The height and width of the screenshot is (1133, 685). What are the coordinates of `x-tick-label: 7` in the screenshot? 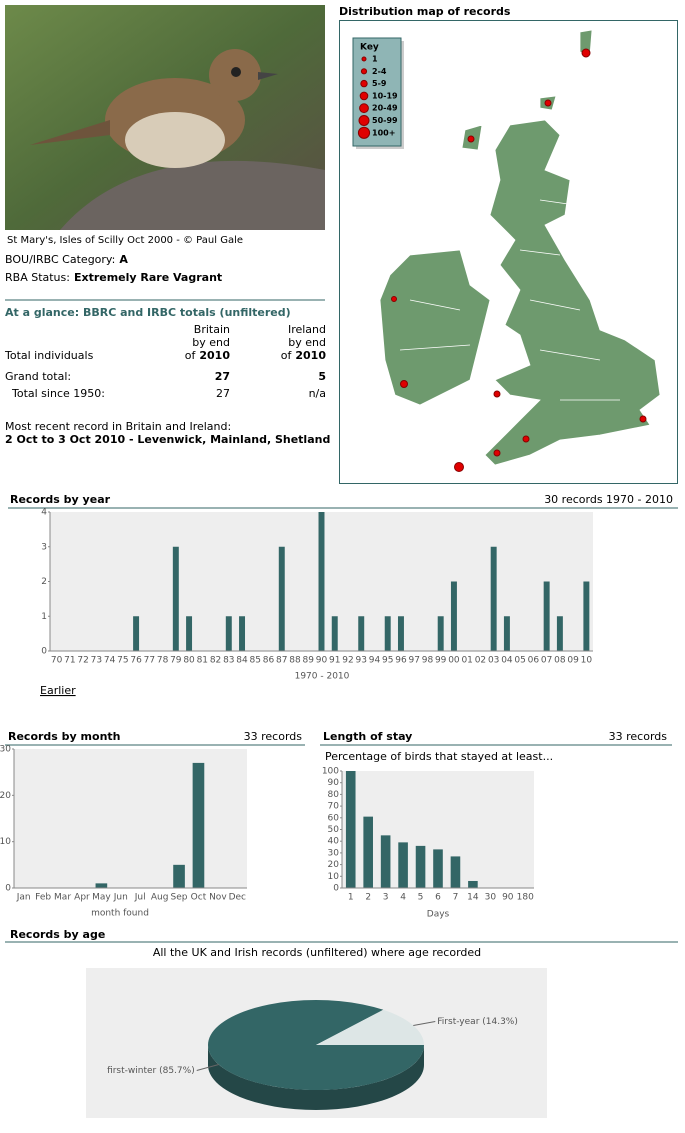 It's located at (456, 898).